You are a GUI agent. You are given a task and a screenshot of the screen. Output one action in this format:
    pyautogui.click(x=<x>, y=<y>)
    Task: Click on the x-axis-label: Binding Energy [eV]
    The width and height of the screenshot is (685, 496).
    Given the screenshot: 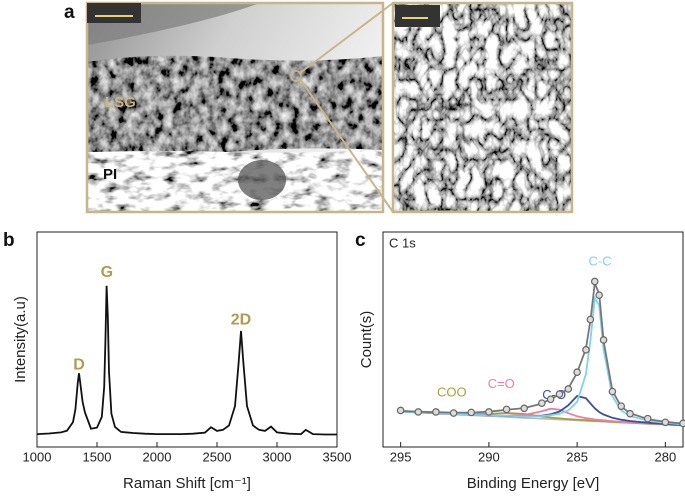 What is the action you would take?
    pyautogui.click(x=533, y=483)
    